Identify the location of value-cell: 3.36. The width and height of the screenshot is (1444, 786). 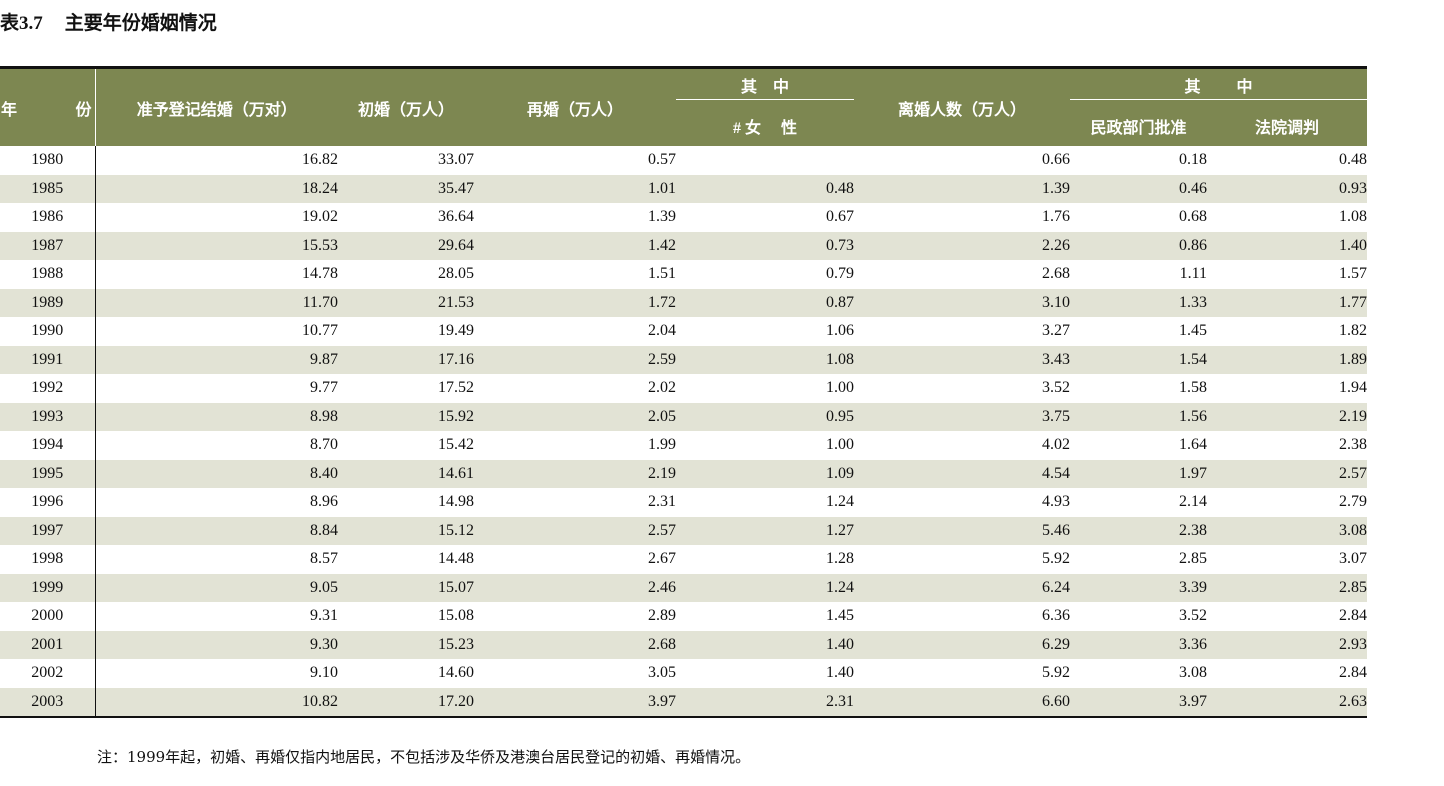
(1138, 644).